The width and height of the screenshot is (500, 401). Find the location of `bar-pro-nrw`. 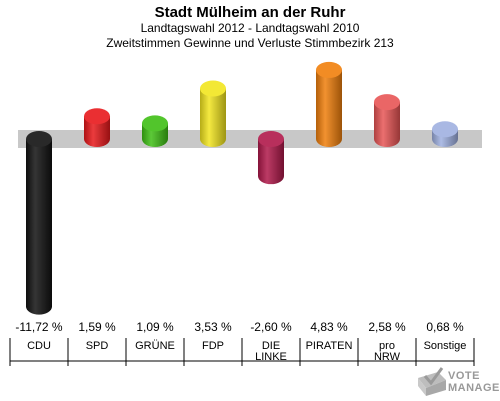

bar-pro-nrw is located at coordinates (387, 120).